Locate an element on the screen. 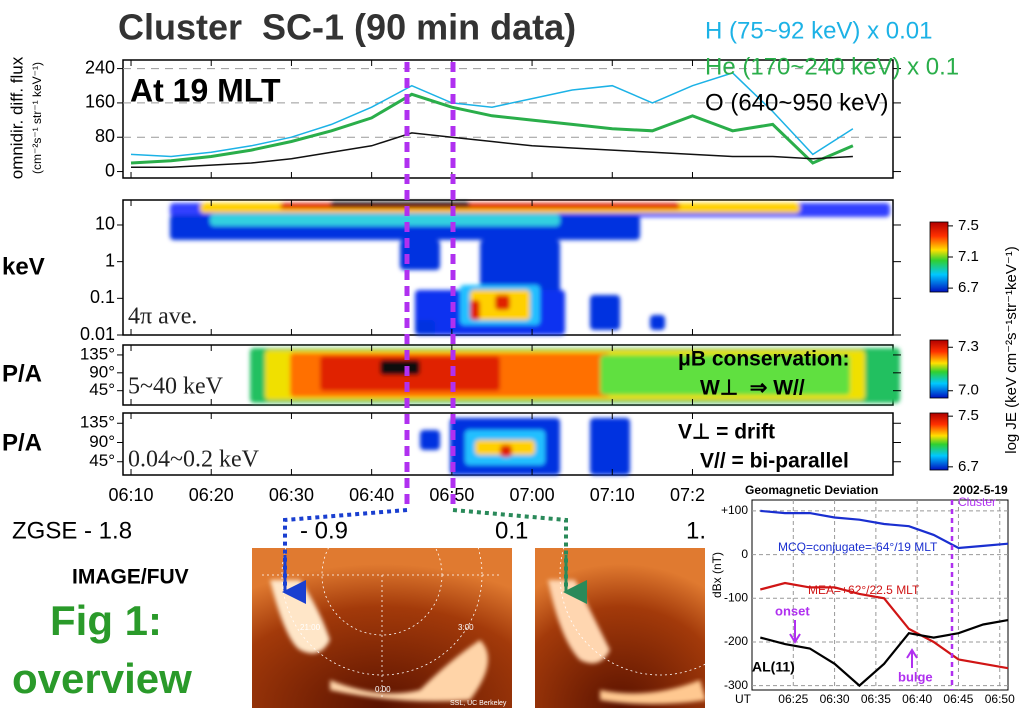 The height and width of the screenshot is (708, 1023). y-axis-label: (cm⁻²s⁻¹ str⁻¹ keV⁻¹) is located at coordinates (37, 118).